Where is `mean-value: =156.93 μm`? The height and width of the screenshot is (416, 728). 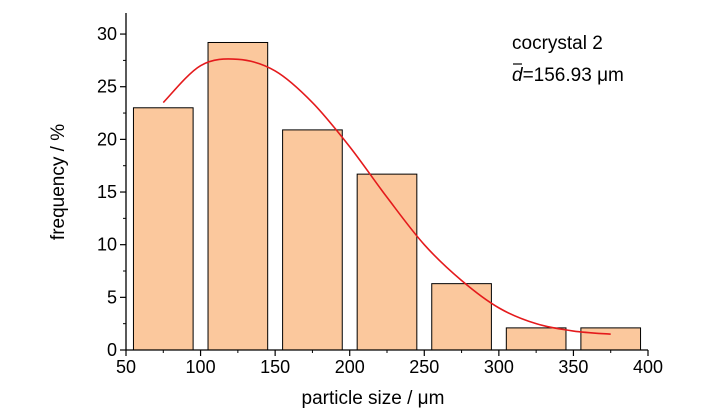
mean-value: =156.93 μm is located at coordinates (573, 75).